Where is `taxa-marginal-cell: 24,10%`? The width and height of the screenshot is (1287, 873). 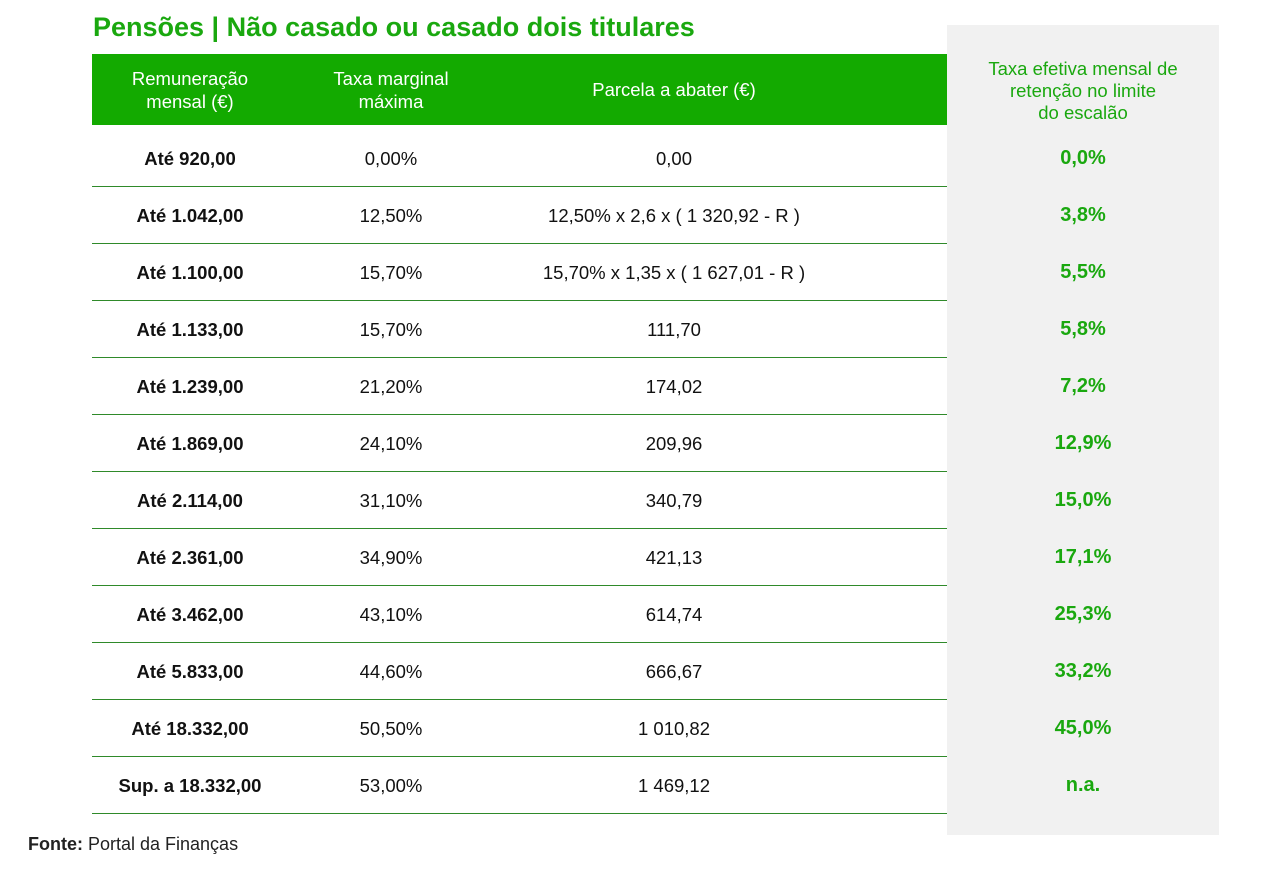
taxa-marginal-cell: 24,10% is located at coordinates (391, 443).